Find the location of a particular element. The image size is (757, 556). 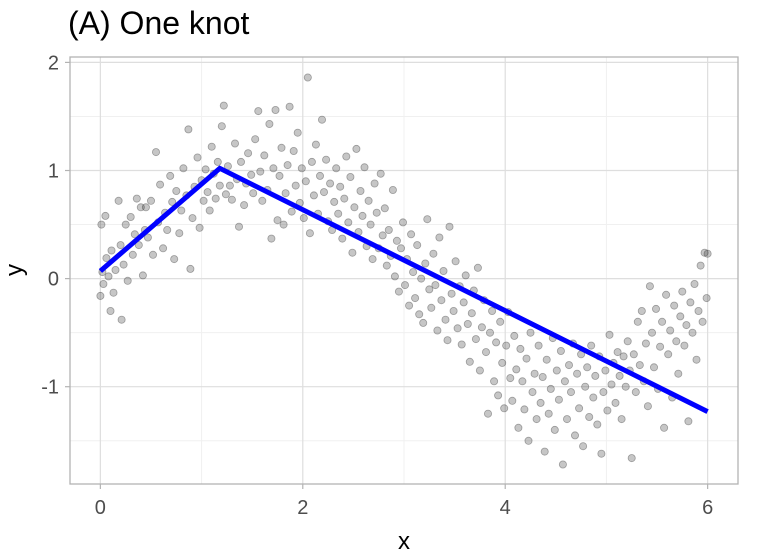

y-tick-label: 2 is located at coordinates (53, 63).